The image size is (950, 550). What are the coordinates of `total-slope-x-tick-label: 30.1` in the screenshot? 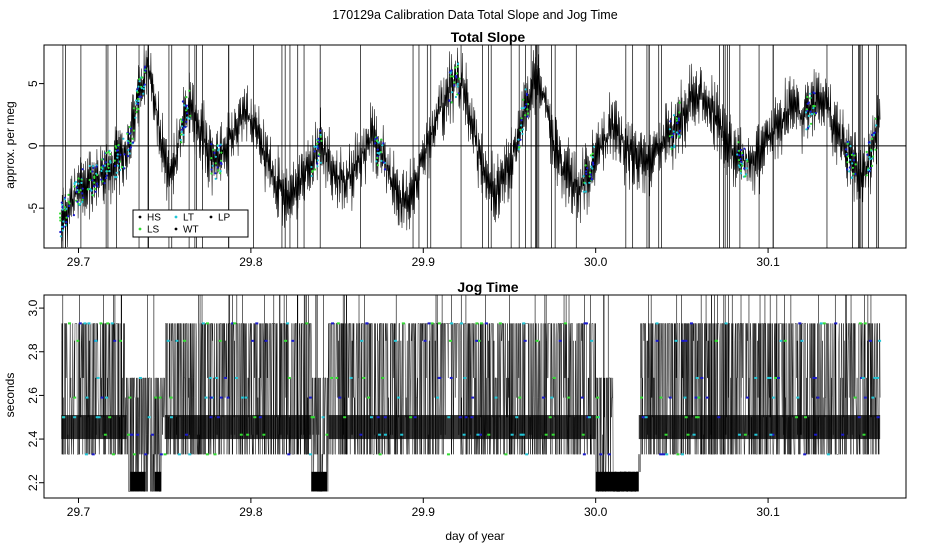 It's located at (768, 262).